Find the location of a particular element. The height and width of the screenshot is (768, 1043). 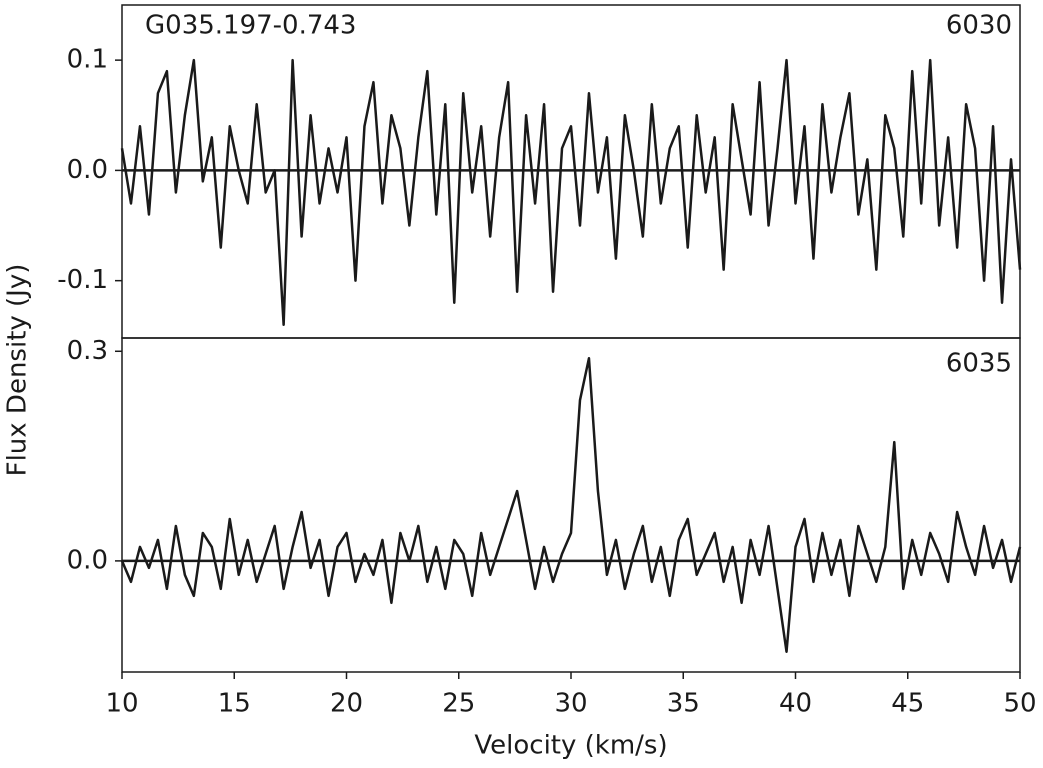

panel-label: 6030 is located at coordinates (979, 26).